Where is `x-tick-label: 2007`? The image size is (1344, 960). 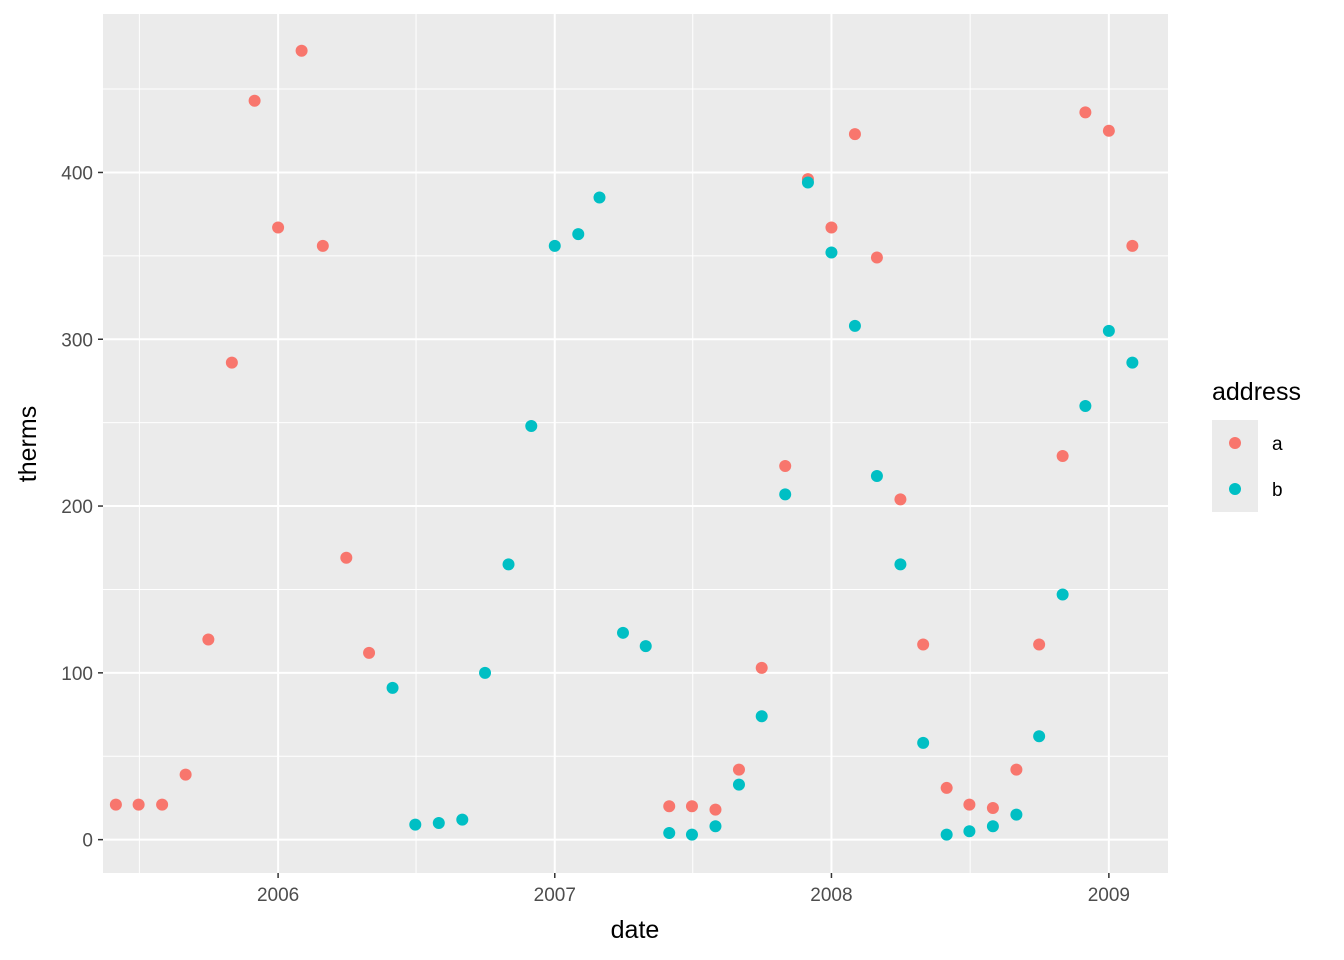 x-tick-label: 2007 is located at coordinates (555, 895).